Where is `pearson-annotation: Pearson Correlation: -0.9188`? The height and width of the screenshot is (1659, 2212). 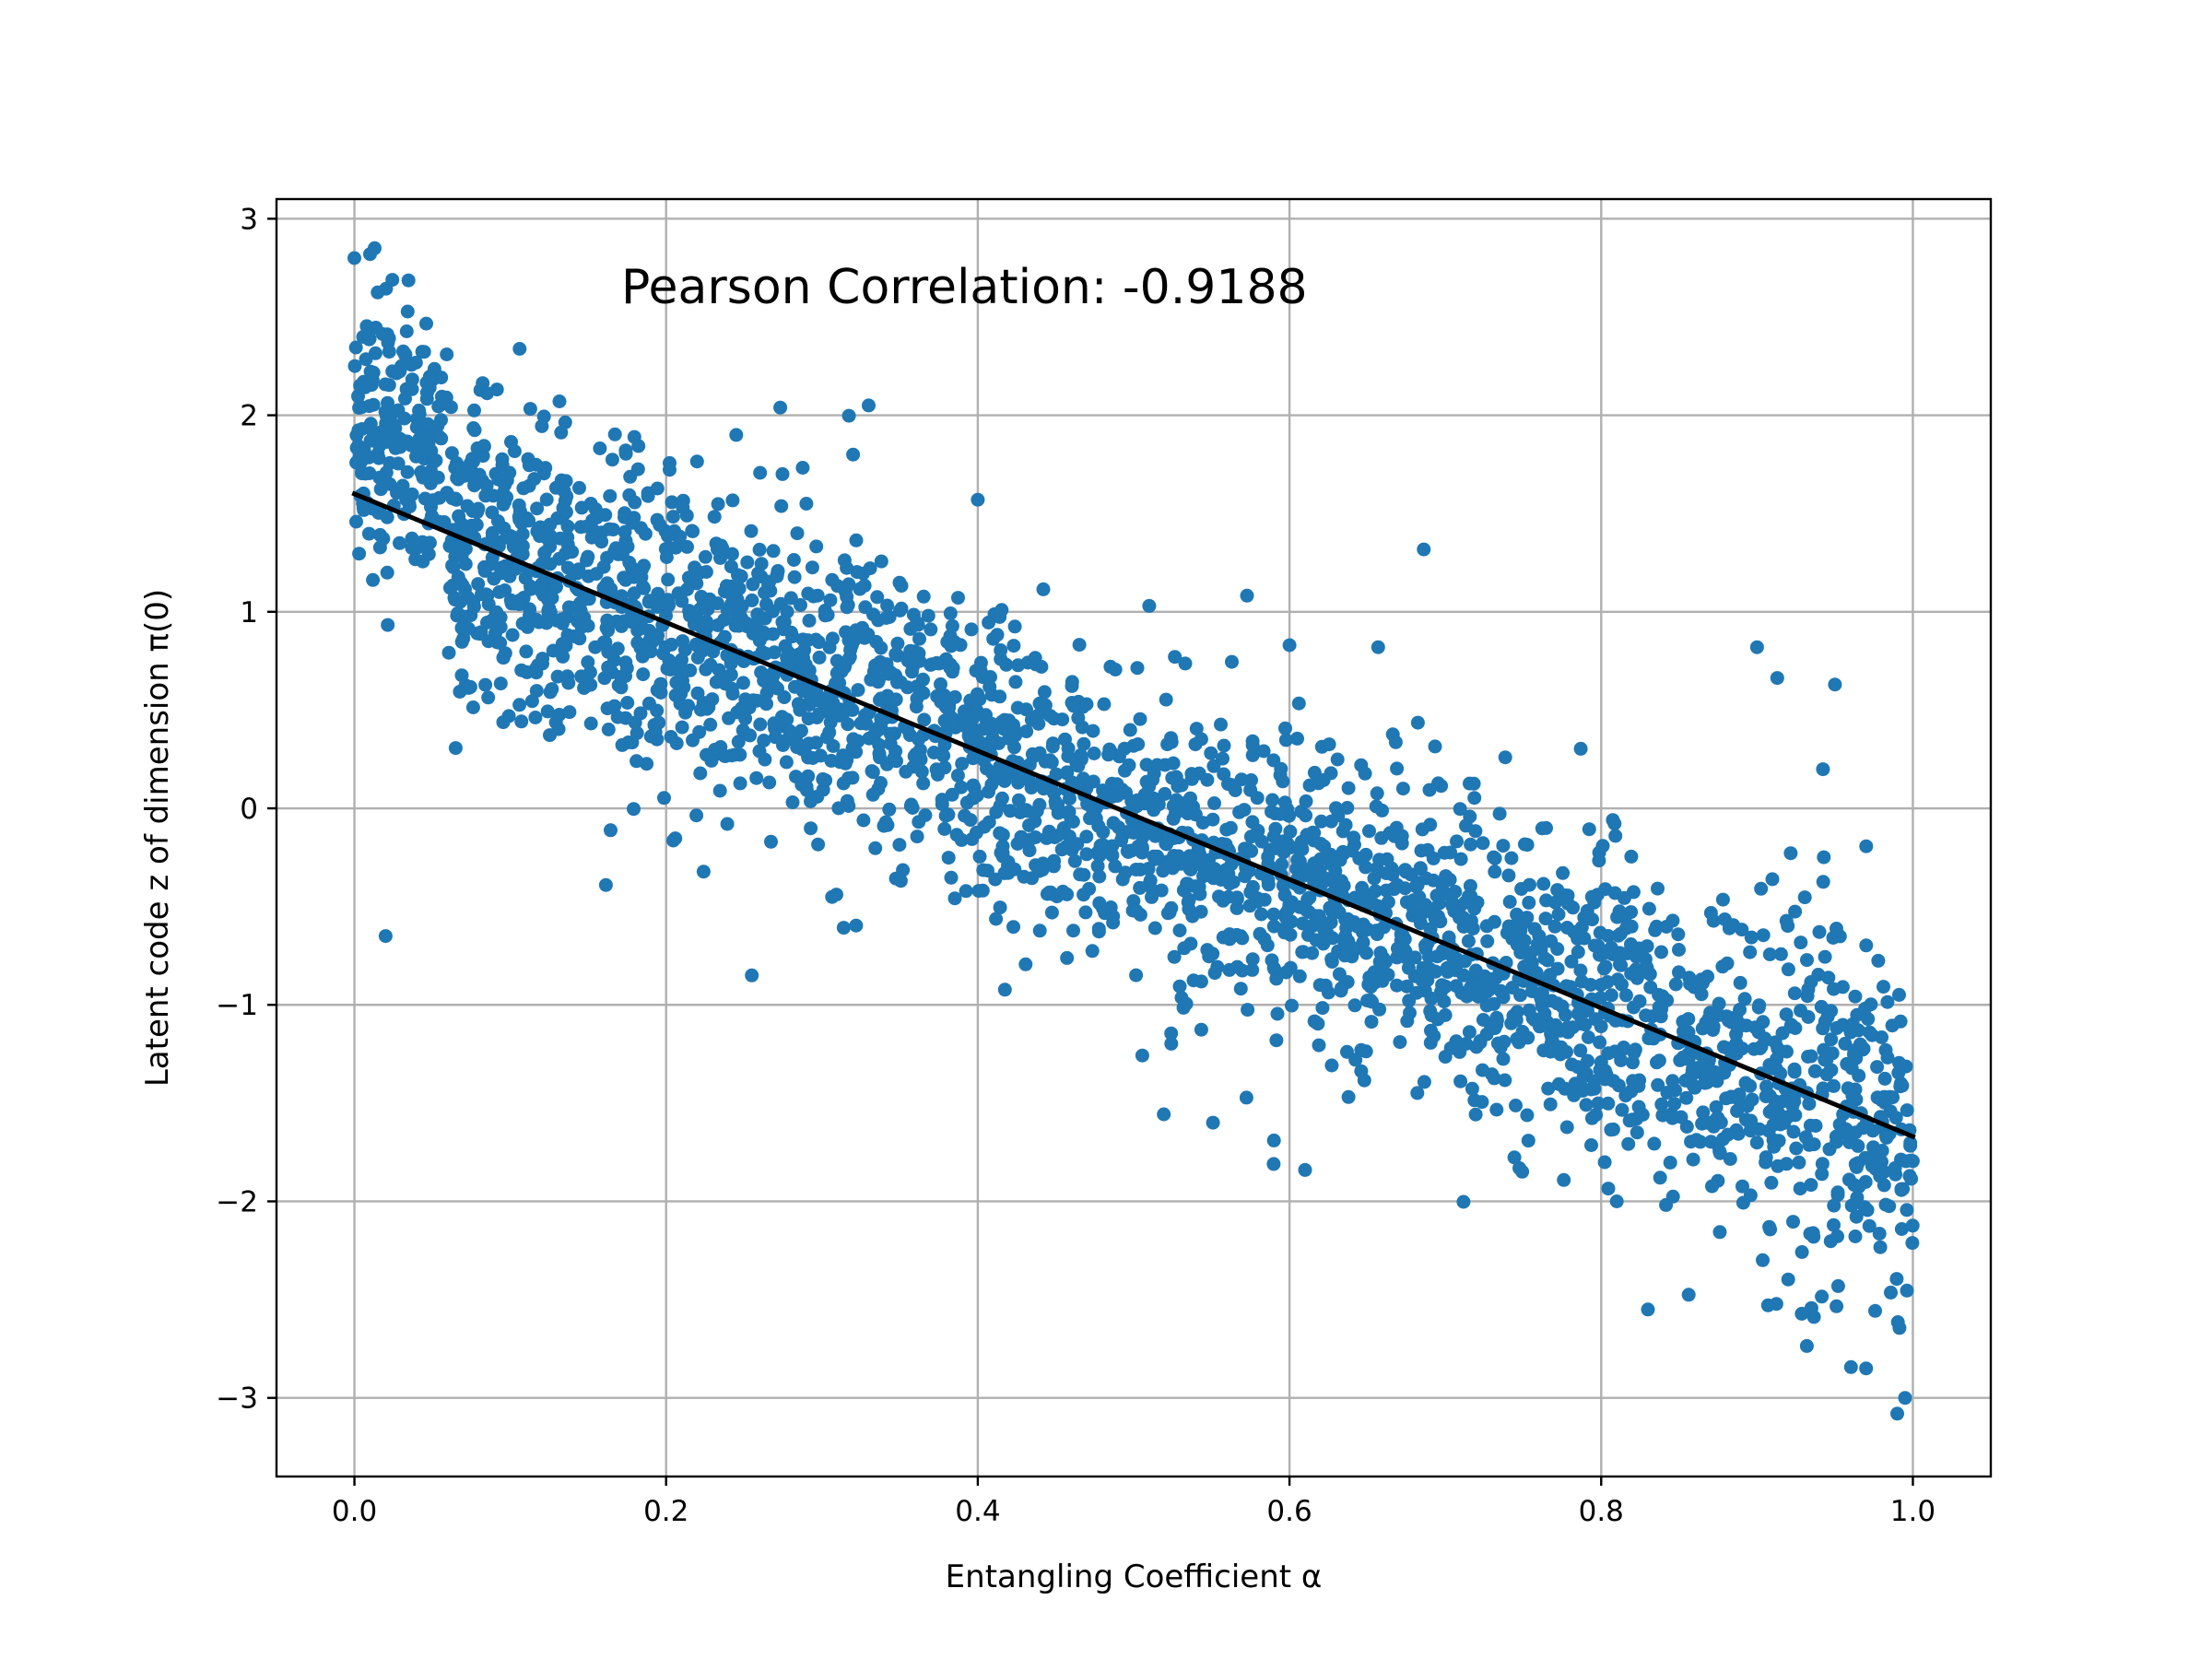 pearson-annotation: Pearson Correlation: -0.9188 is located at coordinates (964, 287).